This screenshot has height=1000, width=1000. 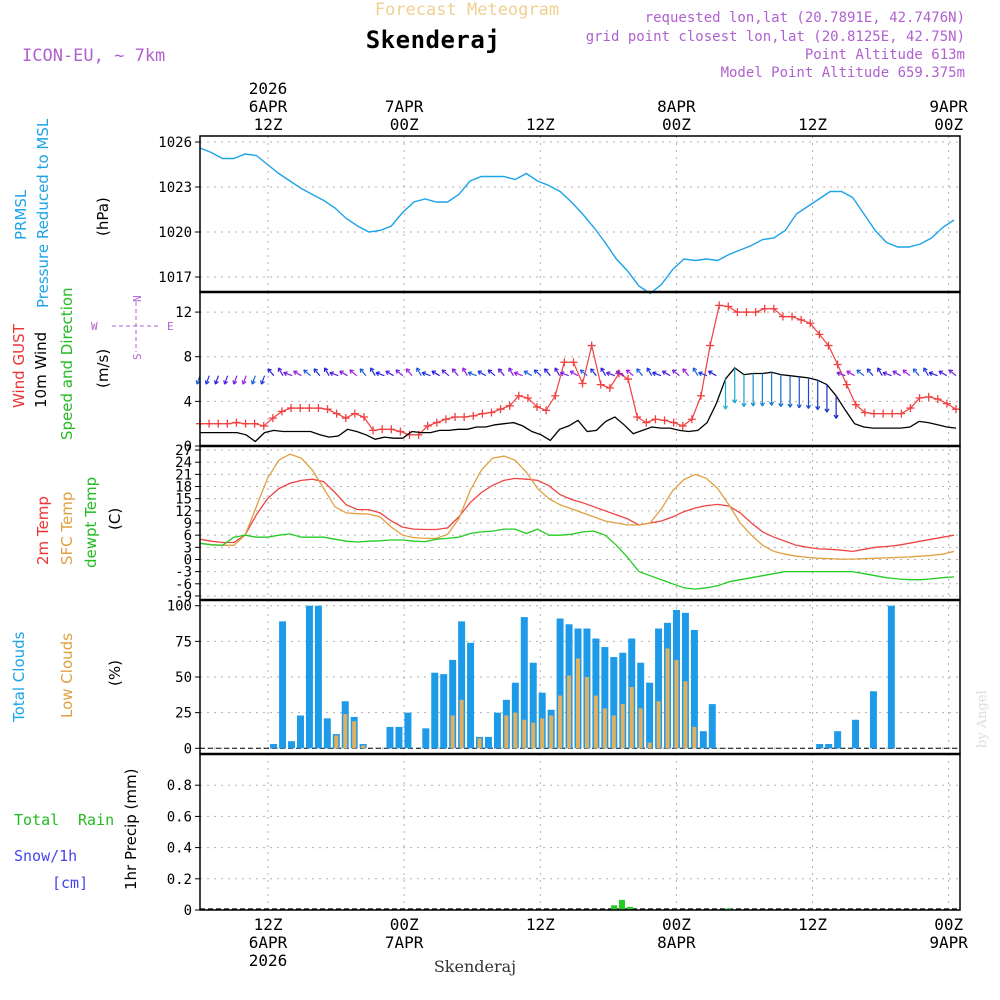 What do you see at coordinates (467, 10) in the screenshot?
I see `forecast-meteogram-title: Forecast Meteogram` at bounding box center [467, 10].